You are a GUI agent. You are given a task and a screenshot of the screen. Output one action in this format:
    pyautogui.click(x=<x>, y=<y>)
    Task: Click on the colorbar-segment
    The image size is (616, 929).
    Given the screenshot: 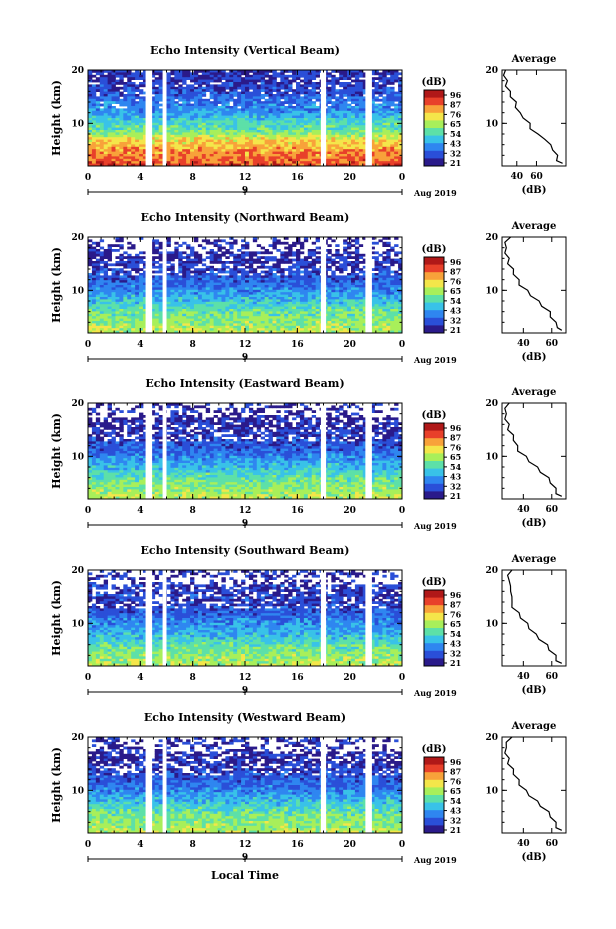 What is the action you would take?
    pyautogui.click(x=434, y=104)
    